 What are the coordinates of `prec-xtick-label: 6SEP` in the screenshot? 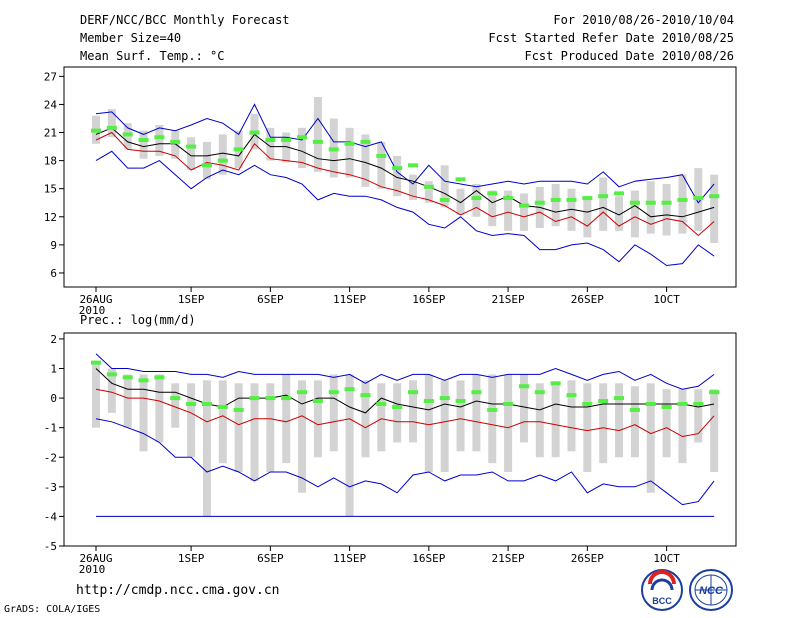 It's located at (270, 558).